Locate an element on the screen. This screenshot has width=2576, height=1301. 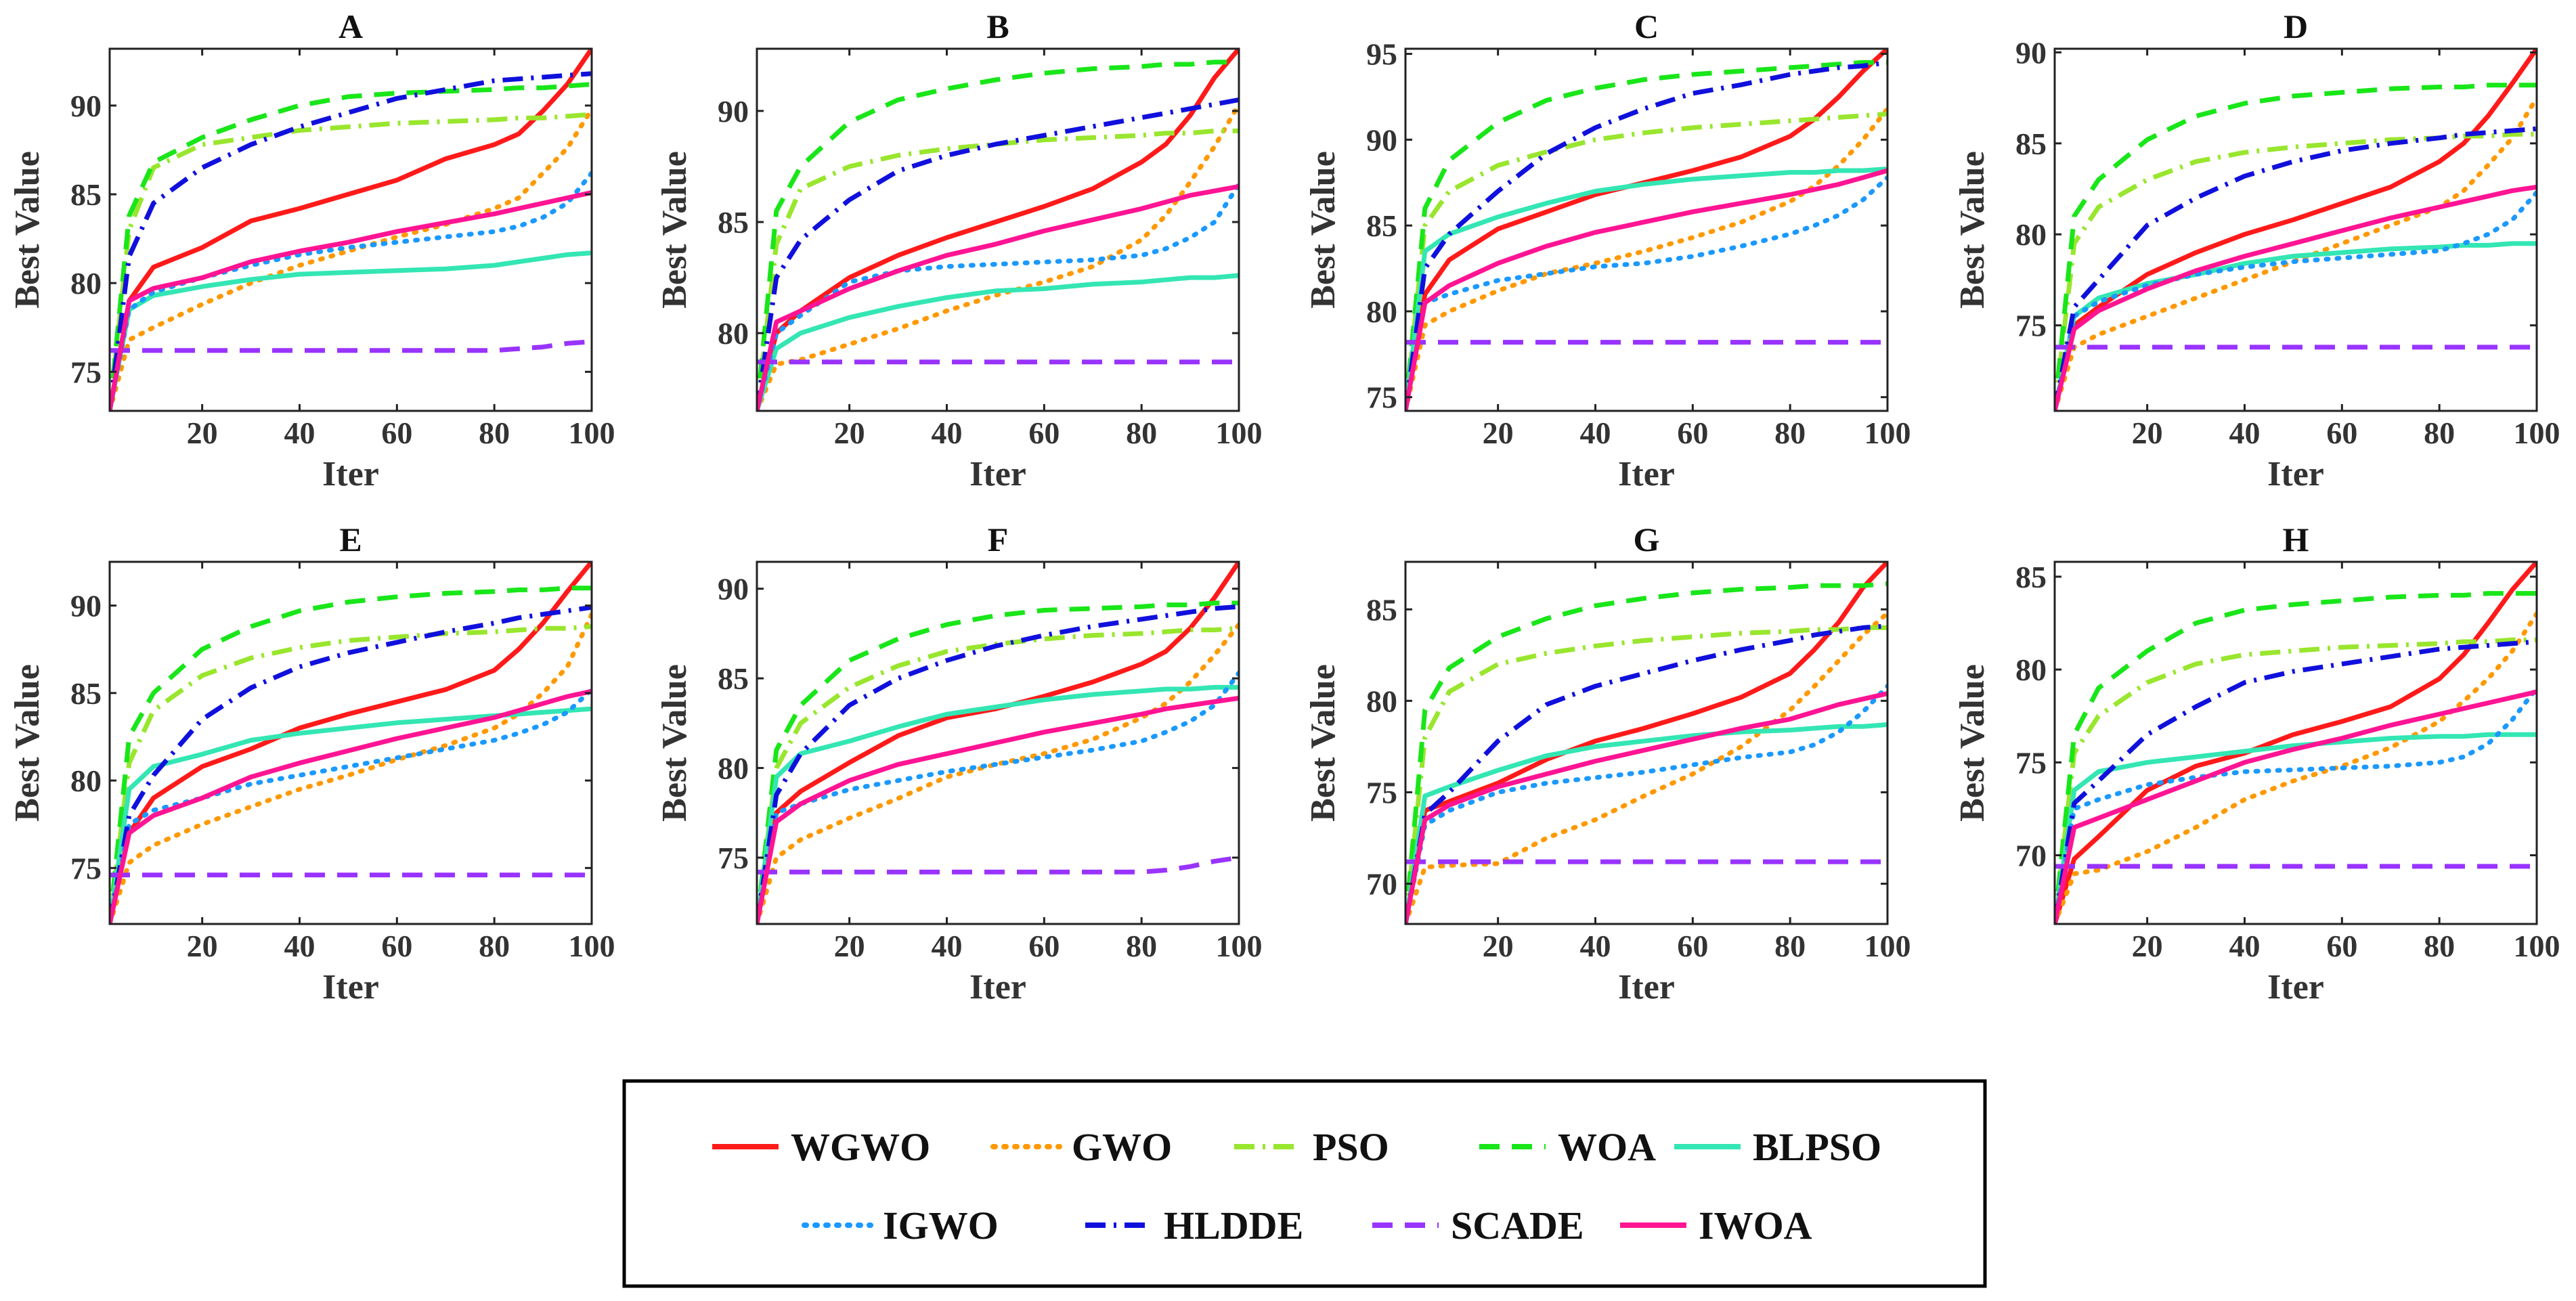
series-line-pso-panel-a is located at coordinates (351, 261).